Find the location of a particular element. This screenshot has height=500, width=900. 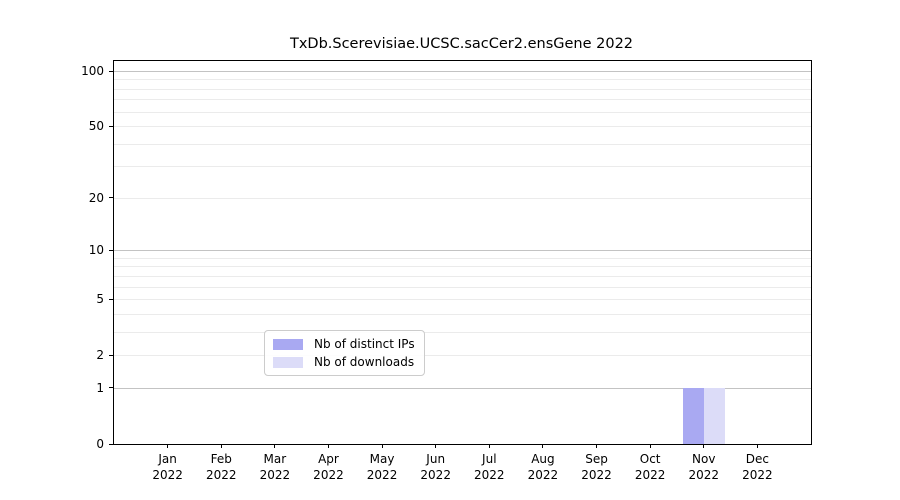

legend-swatch-distinct-ips is located at coordinates (288, 344).